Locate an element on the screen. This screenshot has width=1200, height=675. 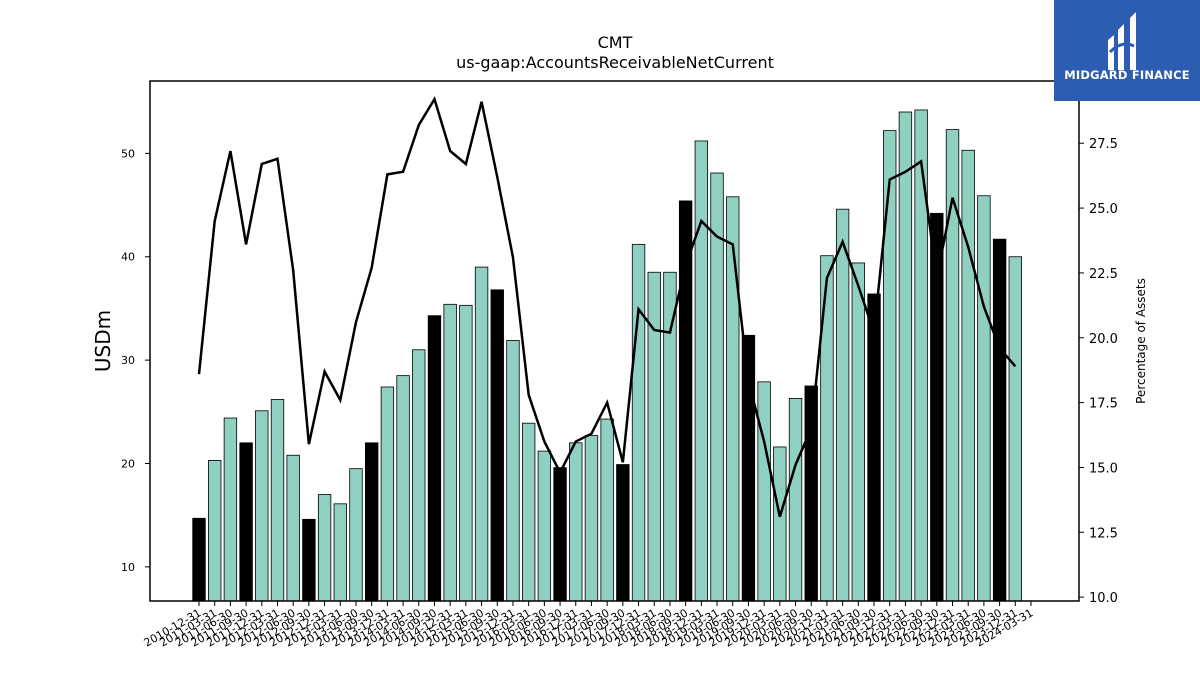
right-axis: 10.0 12.5 15.0 17.5 20.0 22.5 25.0 27.5 is located at coordinates (1098, 371).